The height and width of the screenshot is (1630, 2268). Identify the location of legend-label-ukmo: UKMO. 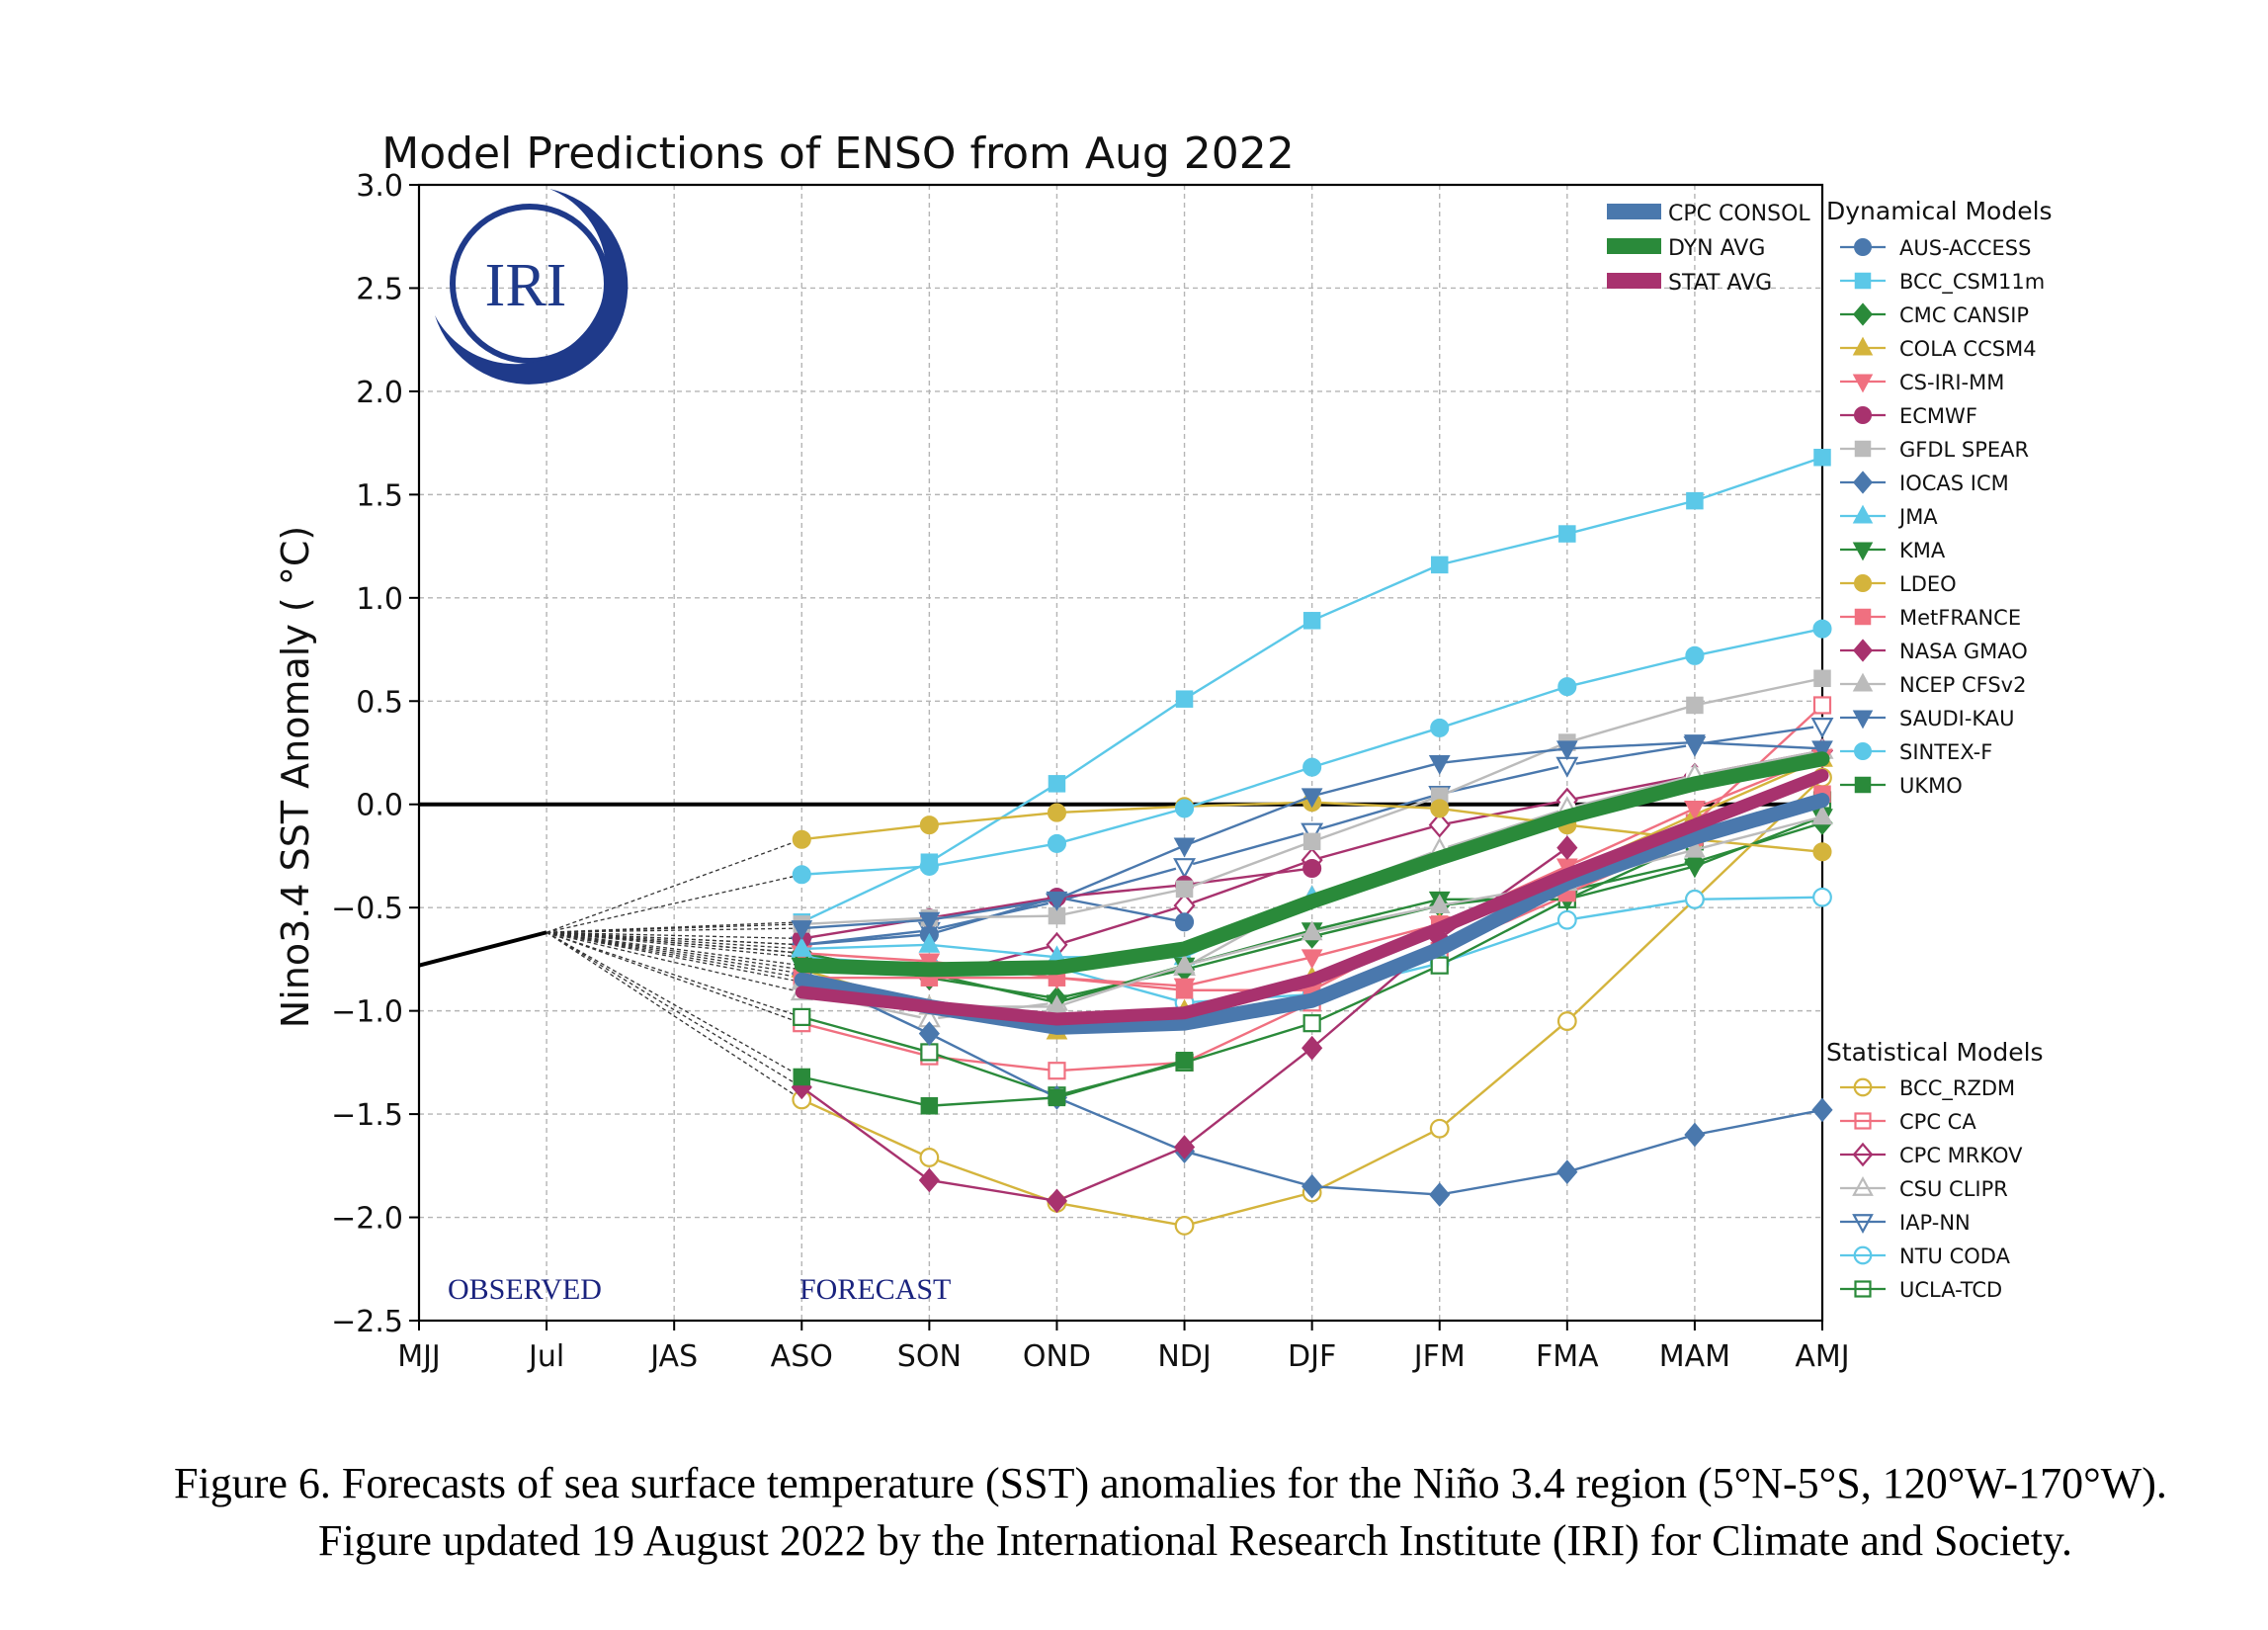
(1931, 786).